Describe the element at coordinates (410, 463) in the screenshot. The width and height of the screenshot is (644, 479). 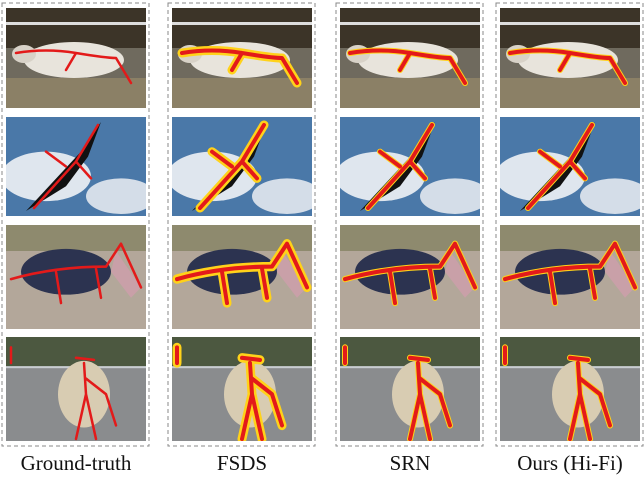
I see `column-label: SRN` at that location.